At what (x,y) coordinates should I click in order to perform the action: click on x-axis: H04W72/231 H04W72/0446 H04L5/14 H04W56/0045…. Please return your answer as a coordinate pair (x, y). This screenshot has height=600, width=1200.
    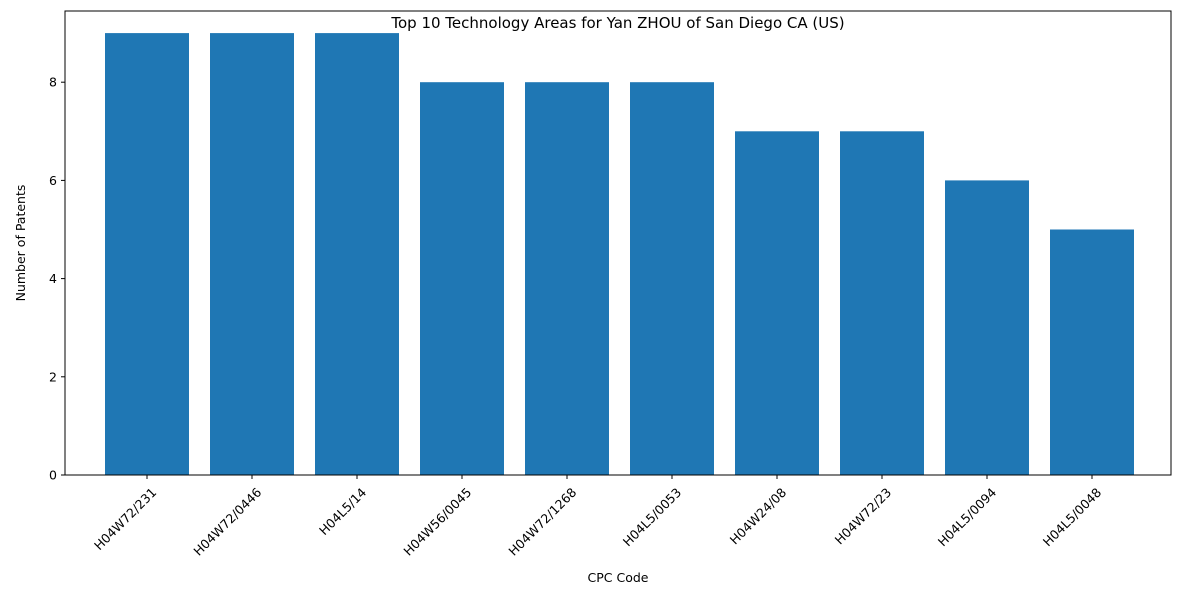
    Looking at the image, I should click on (597, 517).